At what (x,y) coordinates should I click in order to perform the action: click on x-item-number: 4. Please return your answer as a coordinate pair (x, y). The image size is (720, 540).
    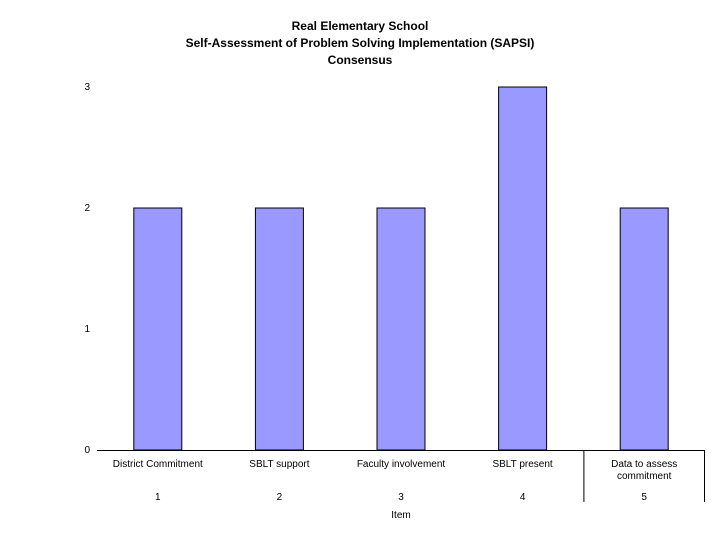
    Looking at the image, I should click on (523, 497).